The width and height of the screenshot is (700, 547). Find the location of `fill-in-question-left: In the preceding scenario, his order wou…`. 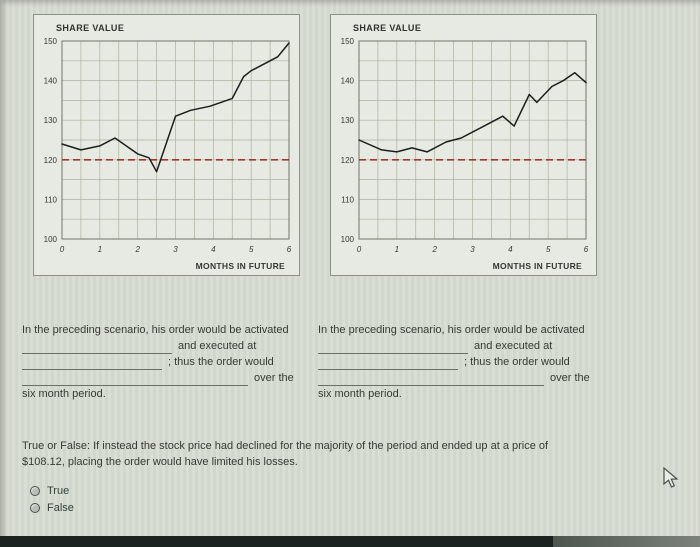

fill-in-question-left: In the preceding scenario, his order wou… is located at coordinates (163, 362).